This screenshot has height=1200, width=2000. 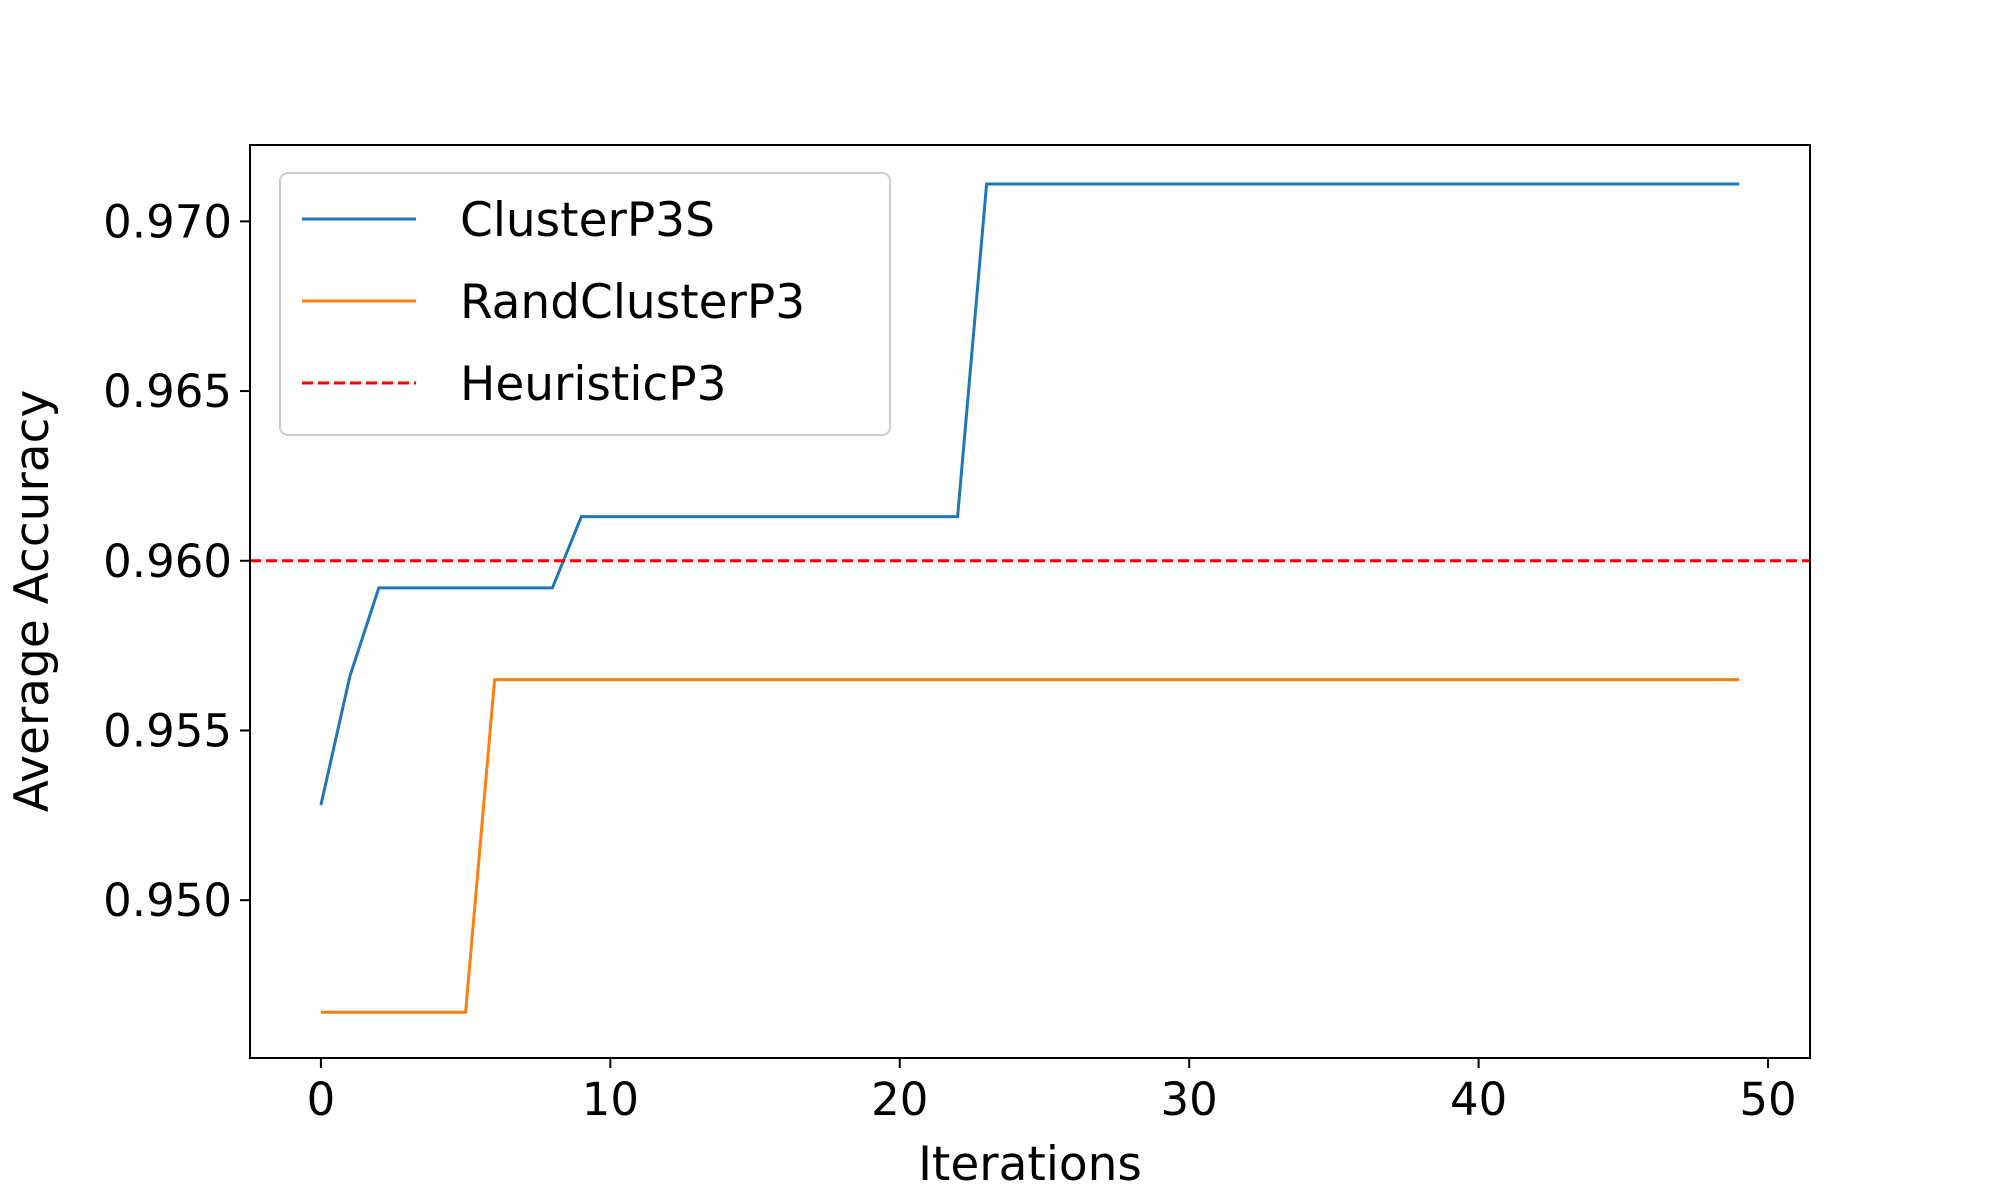 I want to click on x-tick-label: 20, so click(x=899, y=1099).